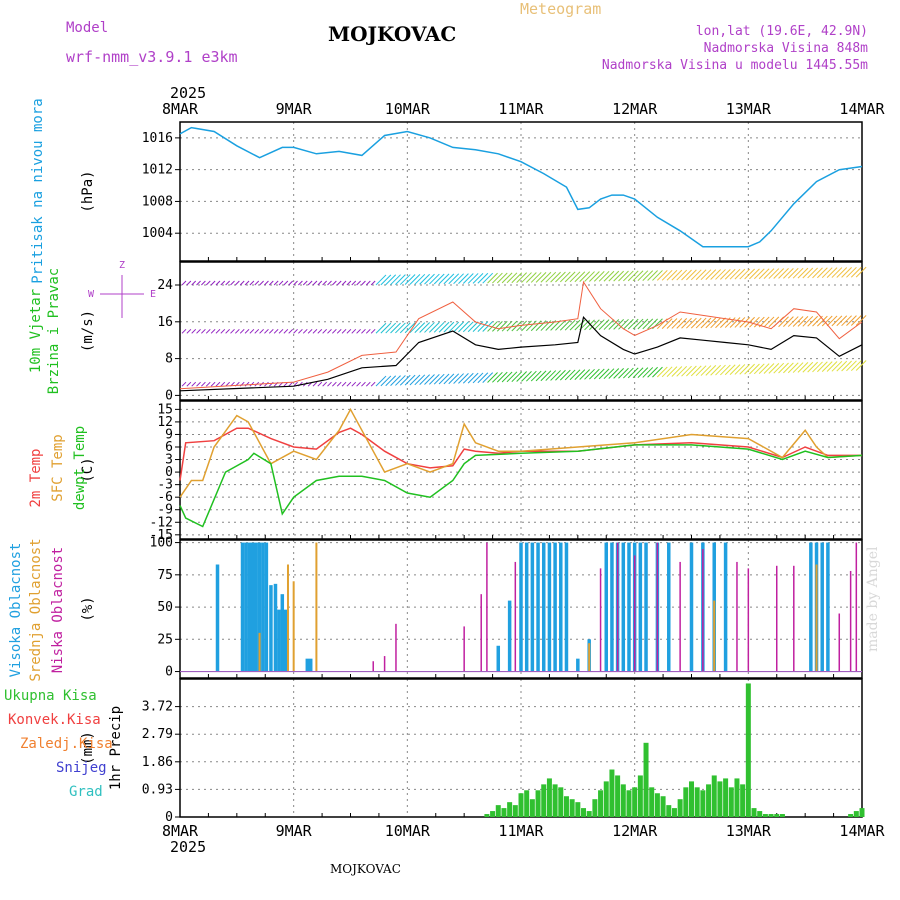  I want to click on y-tick-label: 75, so click(165, 575).